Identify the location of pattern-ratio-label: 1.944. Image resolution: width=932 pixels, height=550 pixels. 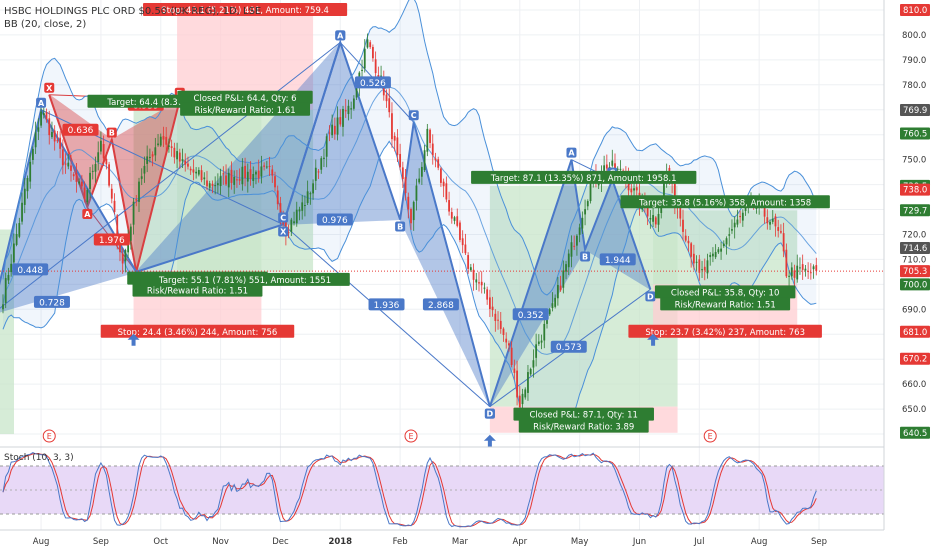
(618, 261).